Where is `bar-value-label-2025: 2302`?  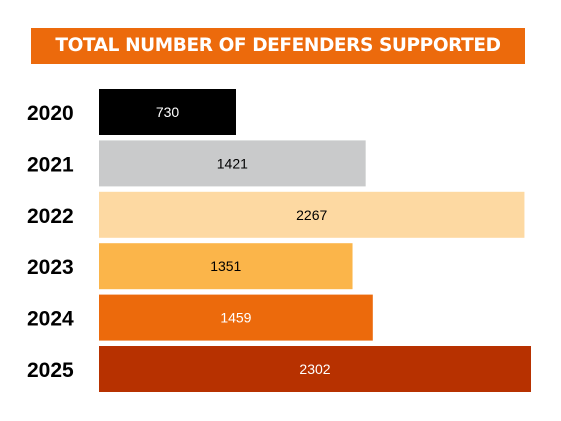
bar-value-label-2025: 2302 is located at coordinates (314, 369).